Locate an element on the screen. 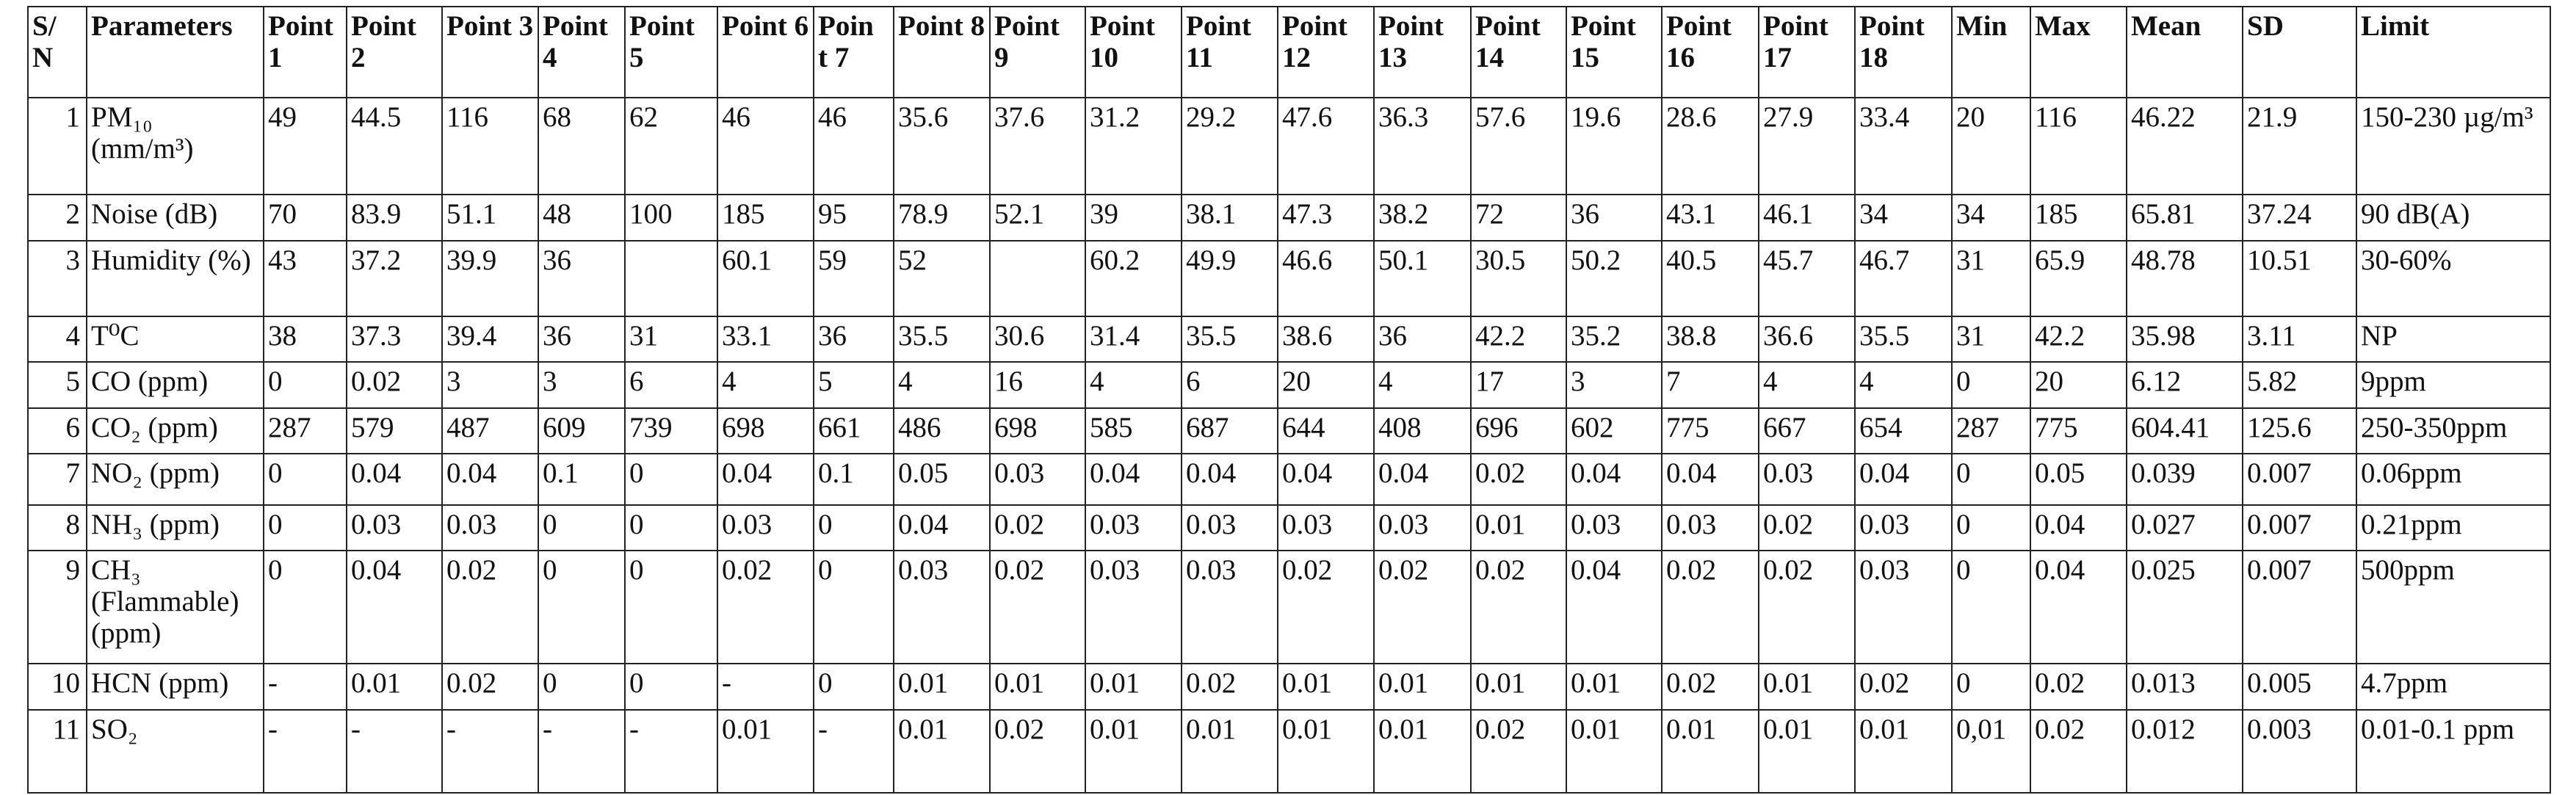  value-cell: 30.5 is located at coordinates (1518, 278).